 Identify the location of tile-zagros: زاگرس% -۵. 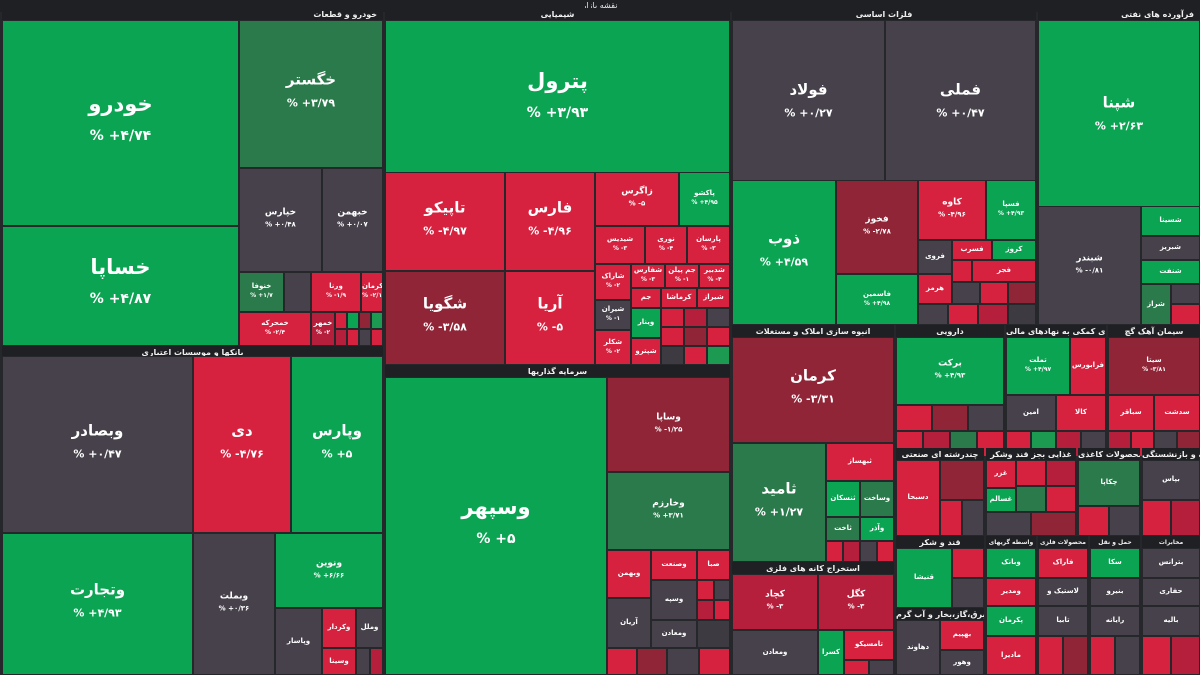
(637, 199).